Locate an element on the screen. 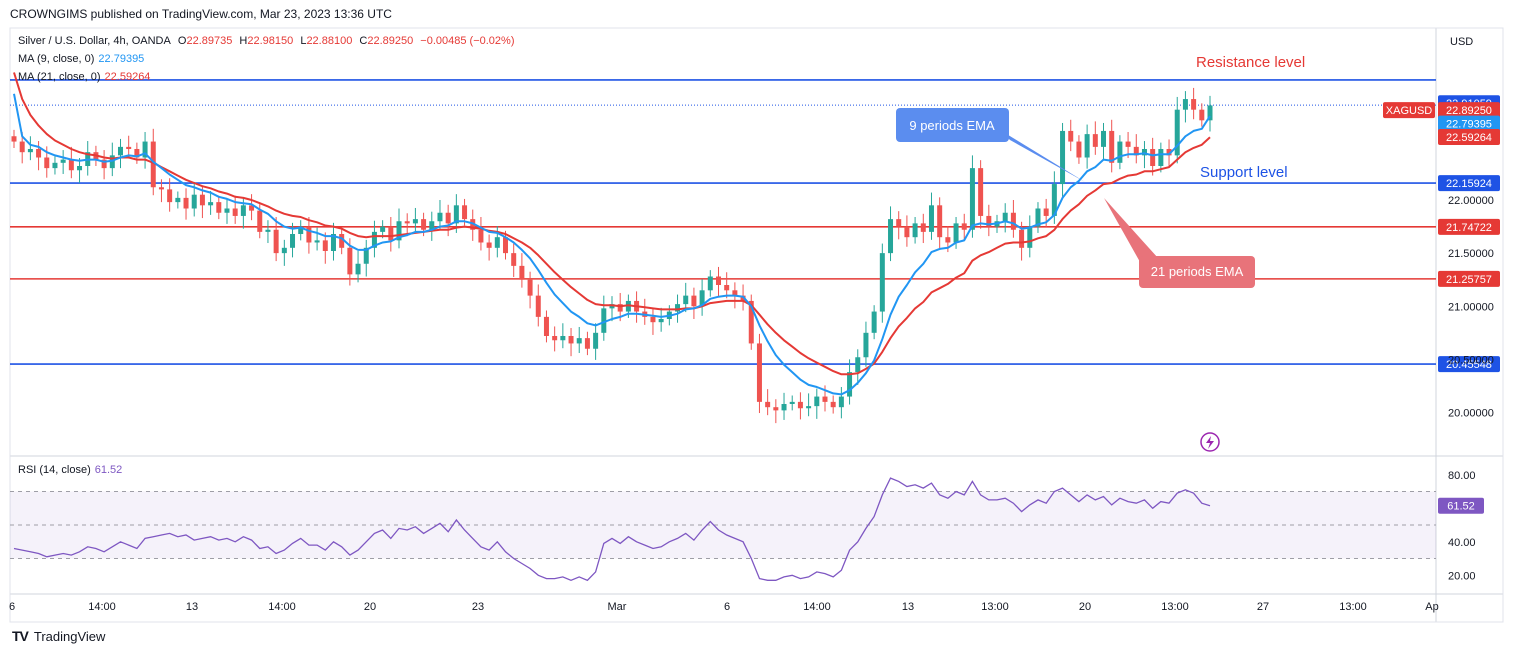 The width and height of the screenshot is (1514, 655). tradingview-footer: TV TradingView is located at coordinates (58, 636).